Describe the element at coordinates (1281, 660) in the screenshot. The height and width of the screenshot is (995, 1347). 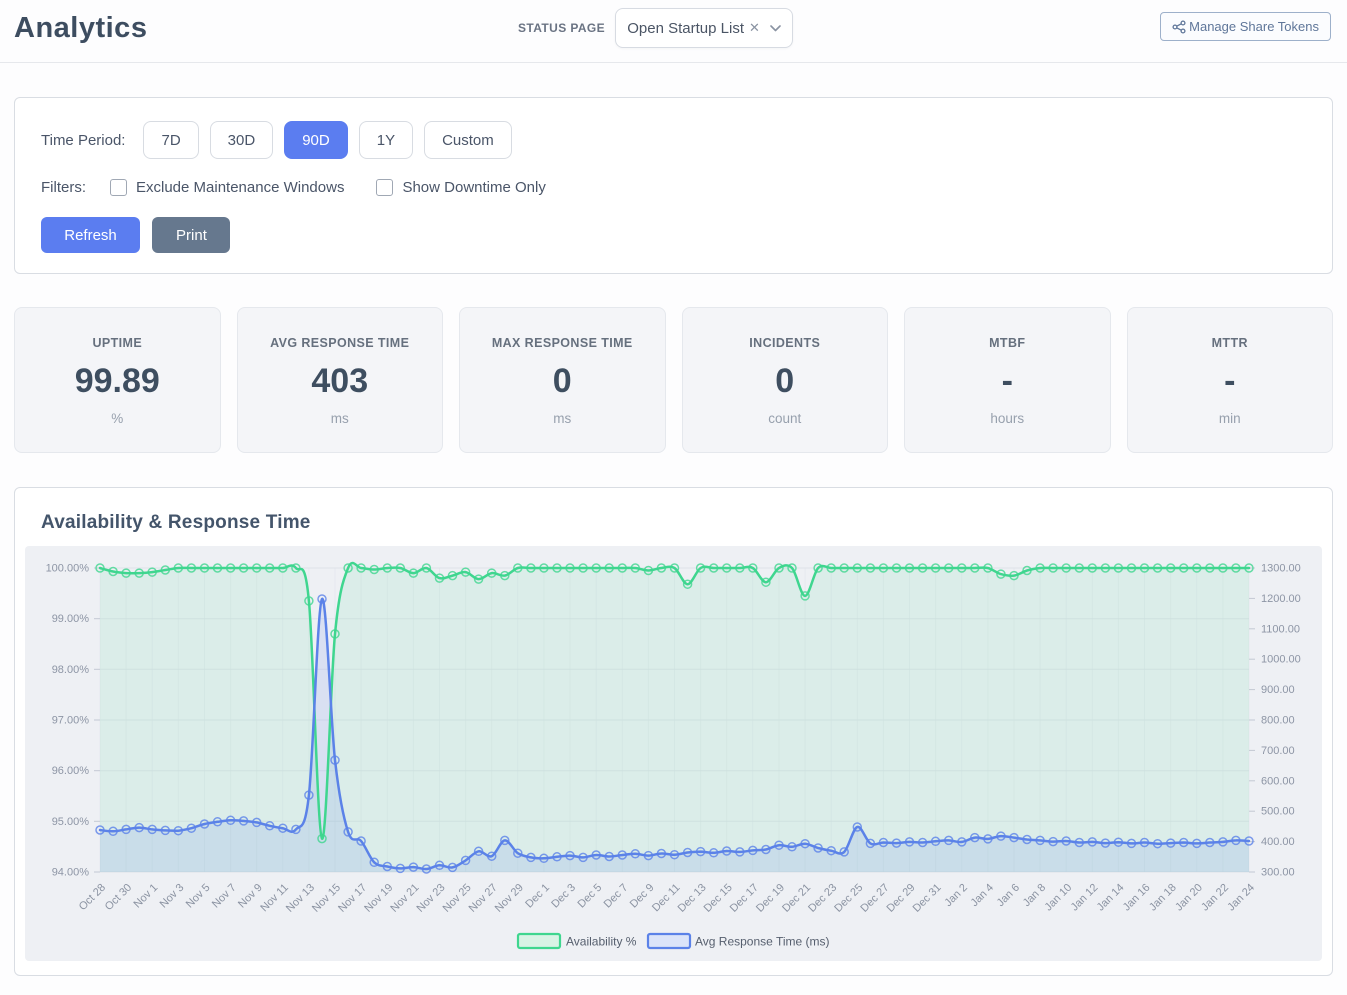
I see `svg-text: 1000.00` at that location.